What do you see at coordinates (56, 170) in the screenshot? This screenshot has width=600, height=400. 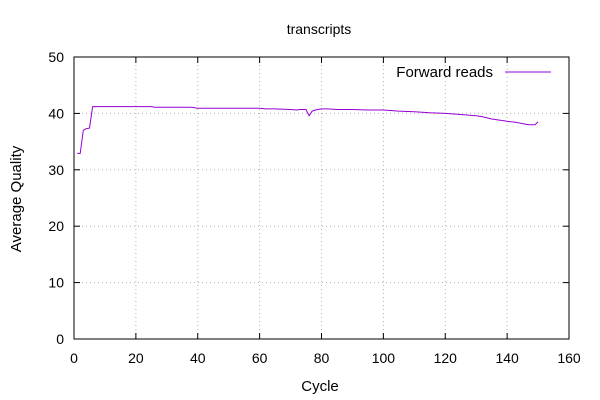 I see `y-tick-label: 30` at bounding box center [56, 170].